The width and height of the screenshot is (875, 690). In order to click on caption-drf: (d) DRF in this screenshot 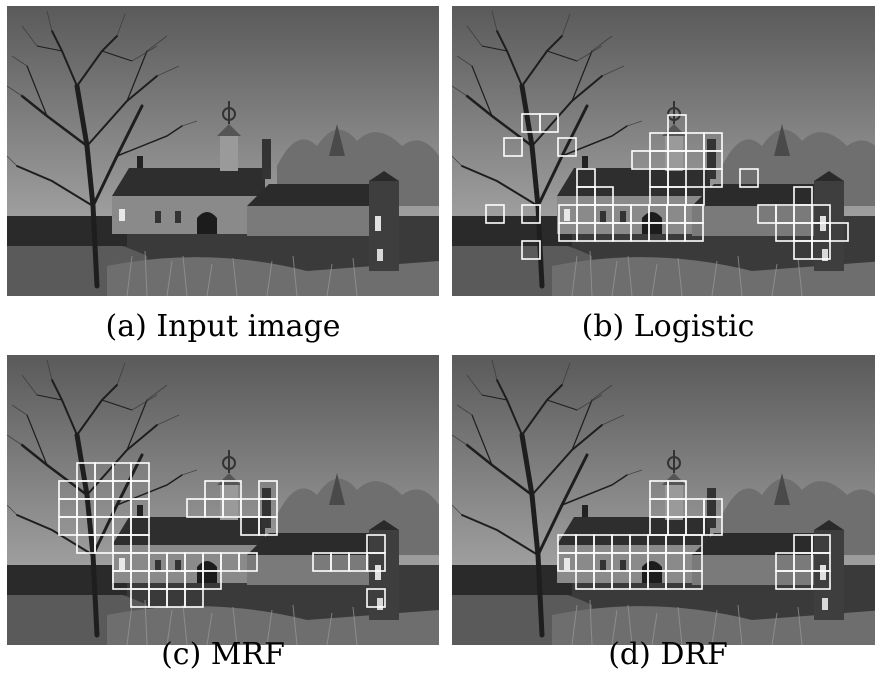, I will do `click(668, 654)`.